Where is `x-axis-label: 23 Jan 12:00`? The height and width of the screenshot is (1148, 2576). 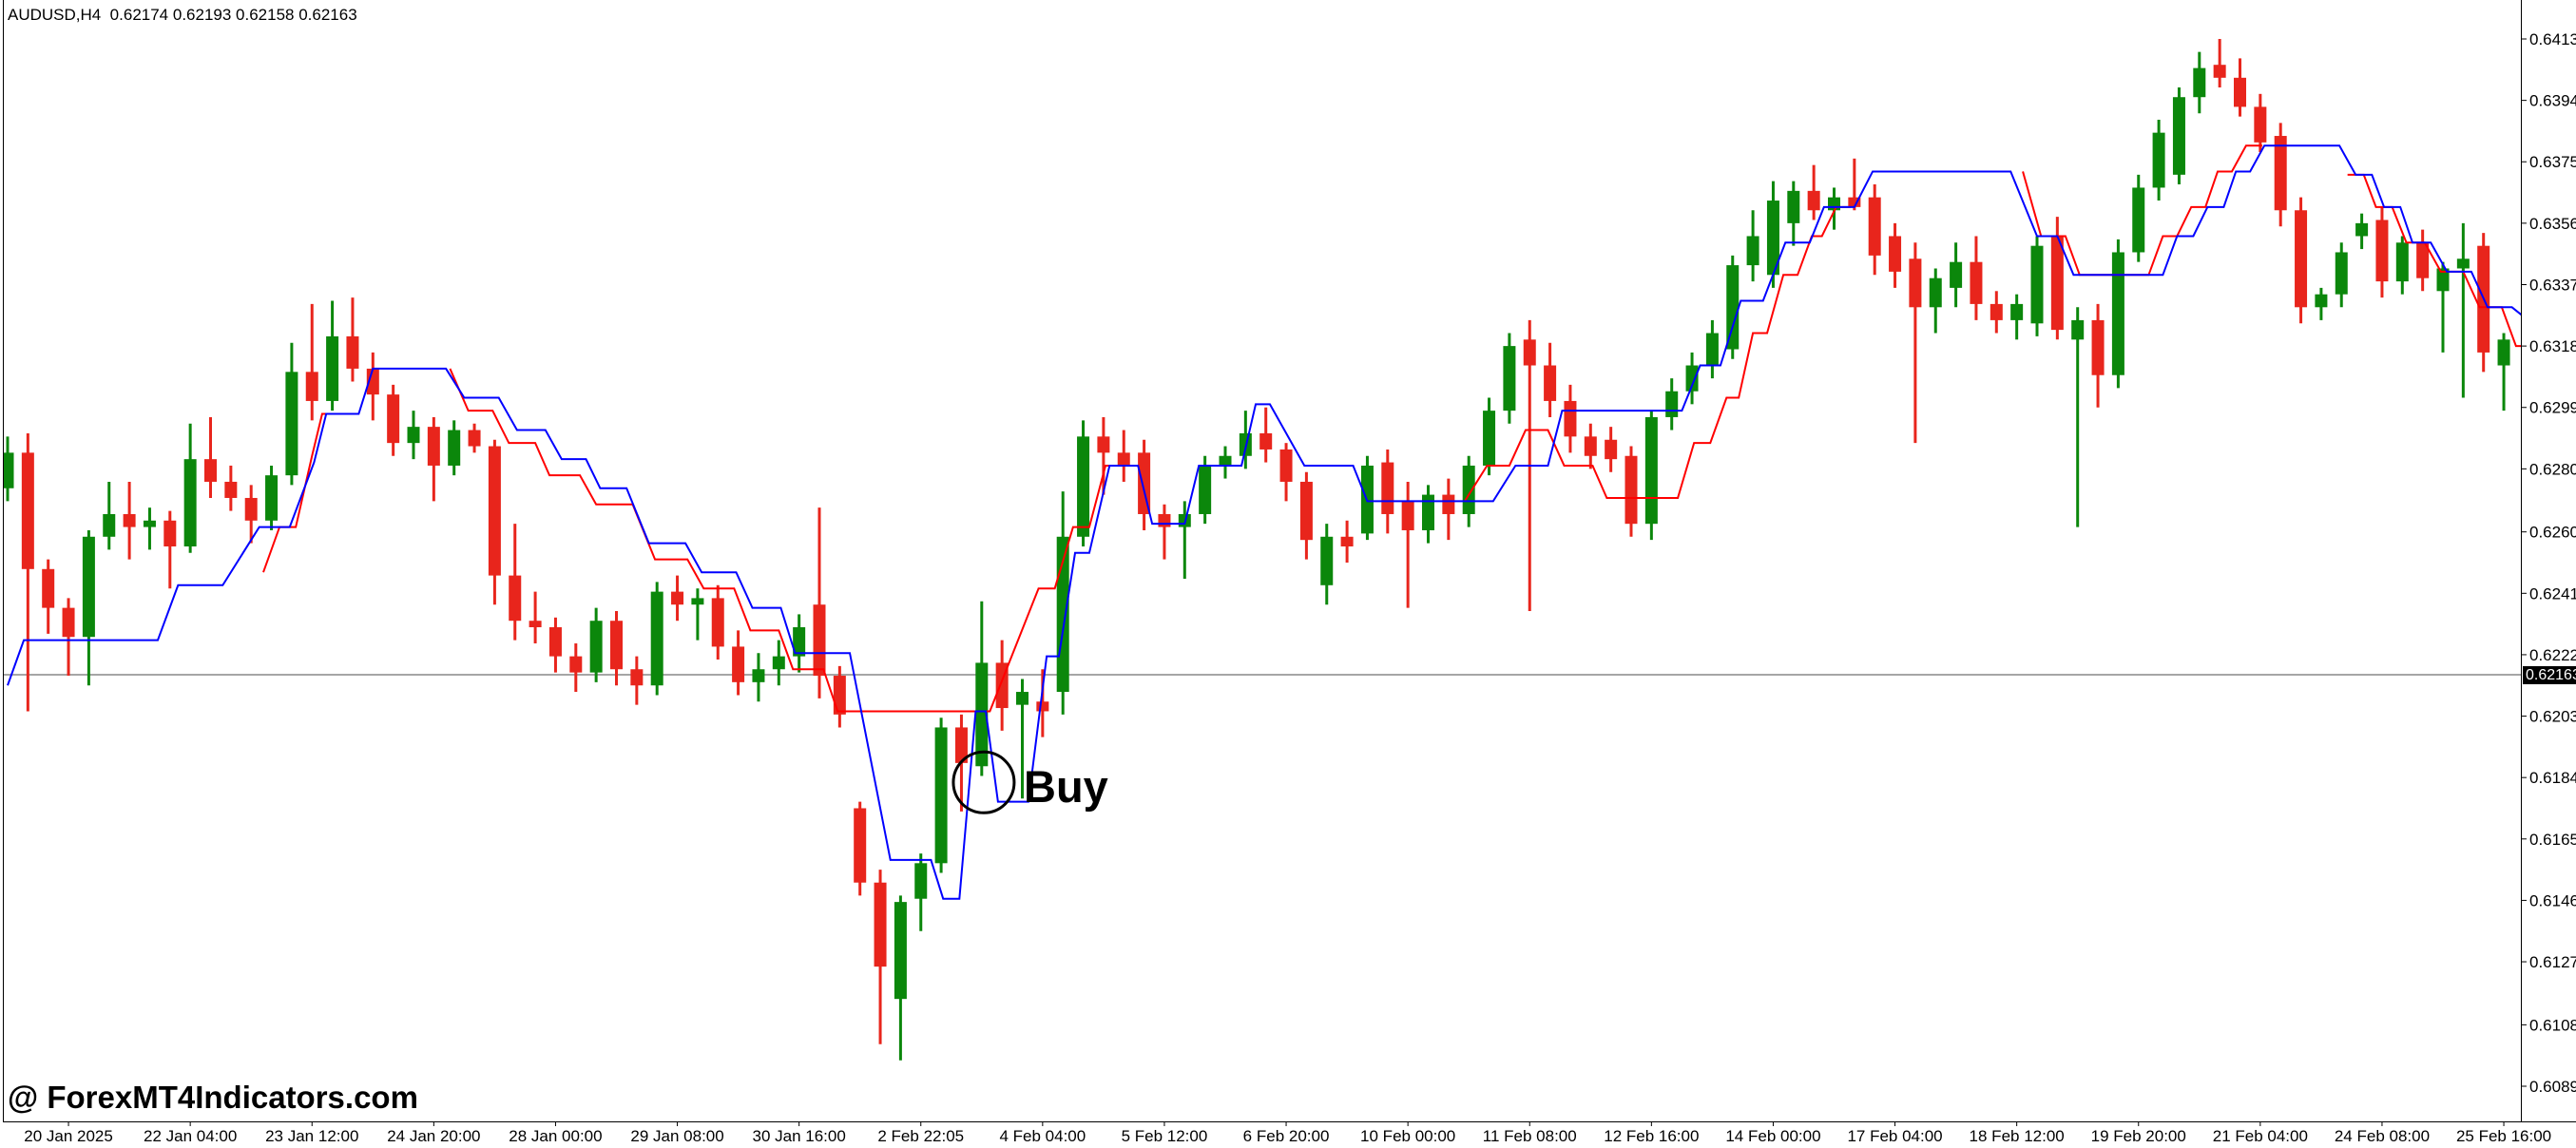
x-axis-label: 23 Jan 12:00 is located at coordinates (312, 1136).